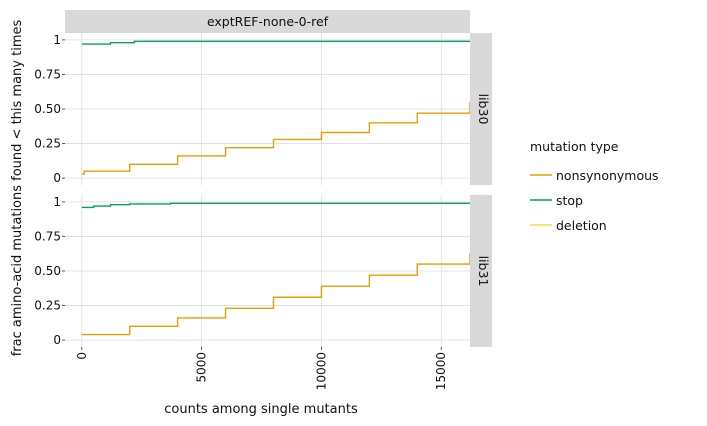 This screenshot has width=707, height=426. I want to click on legend-label-nonsynonymous: nonsynonymous, so click(607, 175).